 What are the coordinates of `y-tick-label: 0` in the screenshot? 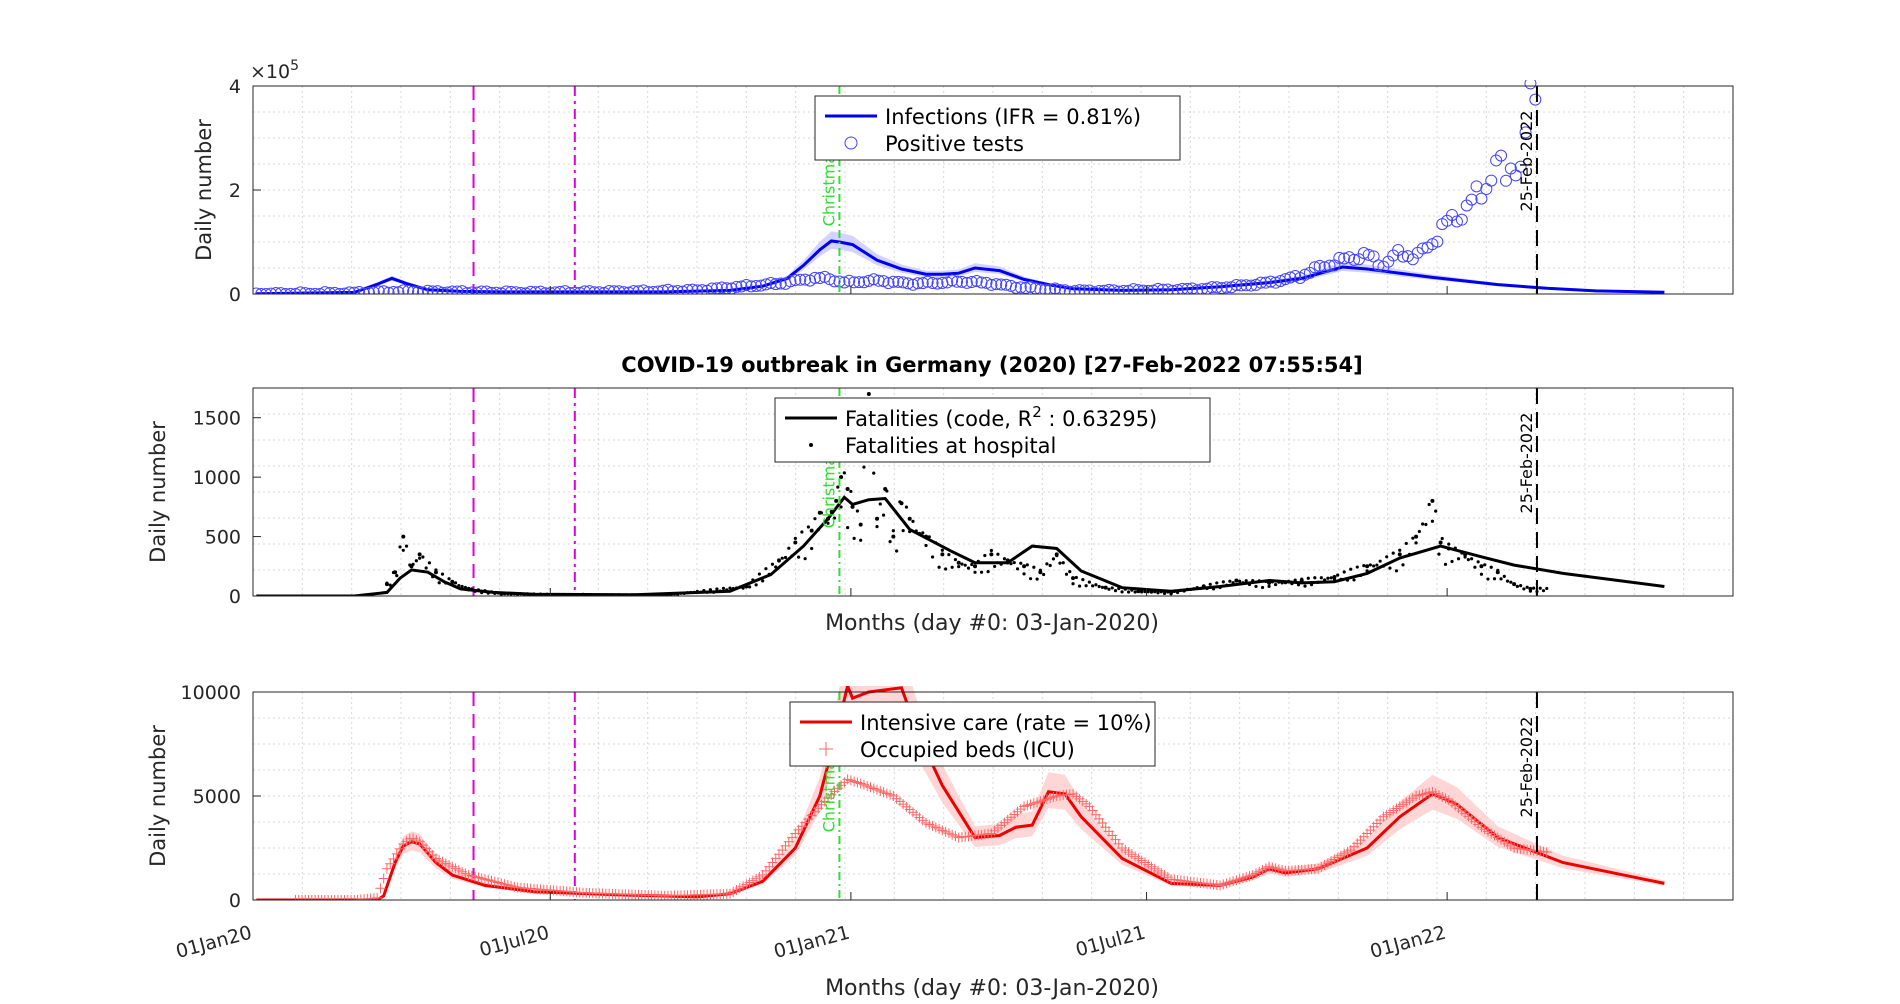 It's located at (235, 901).